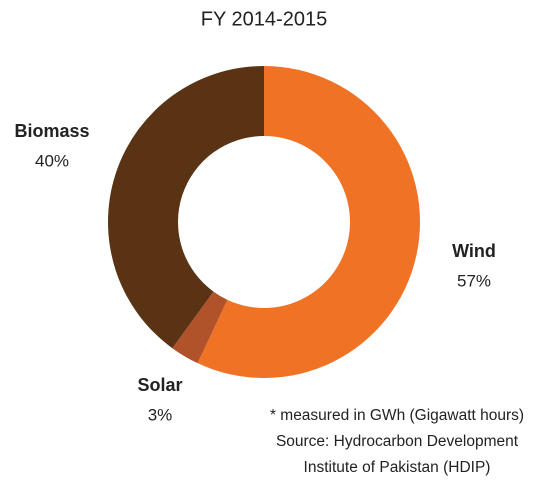 The image size is (546, 481). I want to click on slice-value-label: 3%, so click(160, 414).